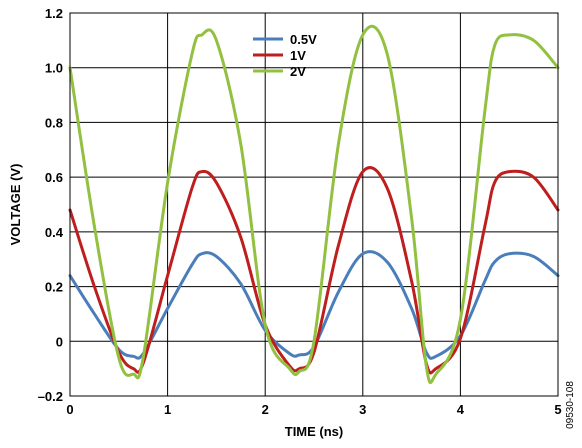 This screenshot has width=582, height=448. I want to click on legend-label: 1V, so click(298, 55).